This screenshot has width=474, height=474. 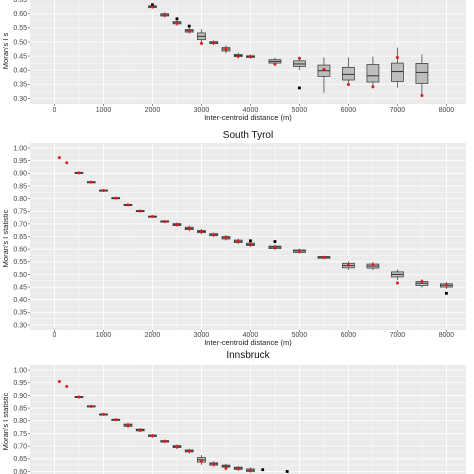 I want to click on y-tick-label: 0.50, so click(x=20, y=275).